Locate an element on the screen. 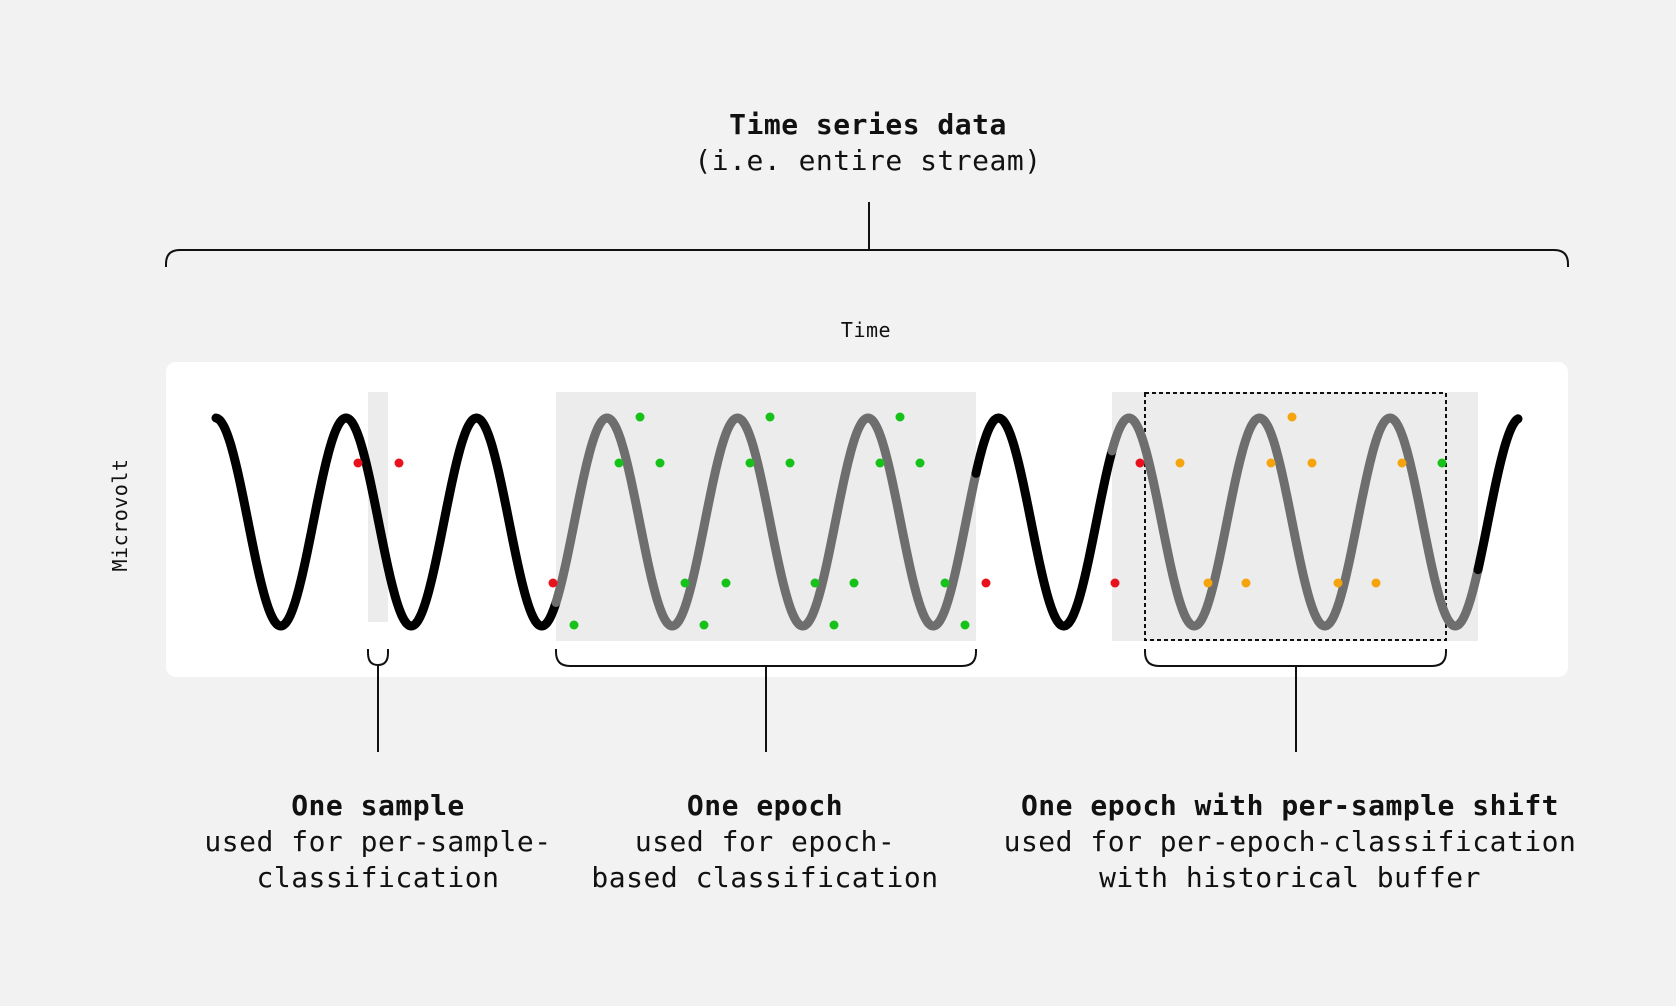 The height and width of the screenshot is (1006, 1676). stream-brace-bar is located at coordinates (867, 258).